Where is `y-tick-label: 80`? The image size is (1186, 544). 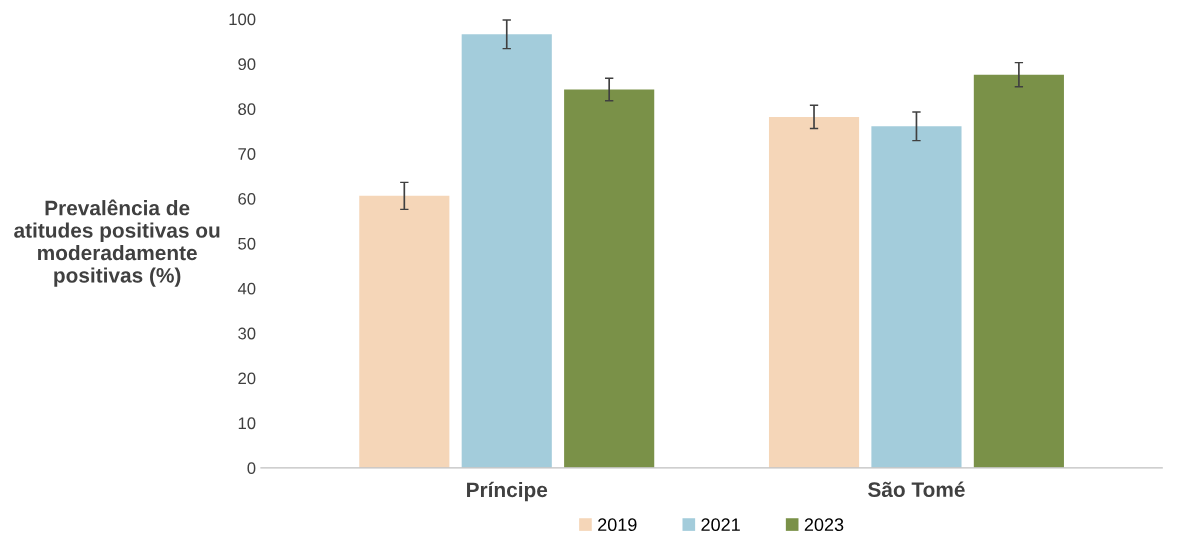 y-tick-label: 80 is located at coordinates (247, 109).